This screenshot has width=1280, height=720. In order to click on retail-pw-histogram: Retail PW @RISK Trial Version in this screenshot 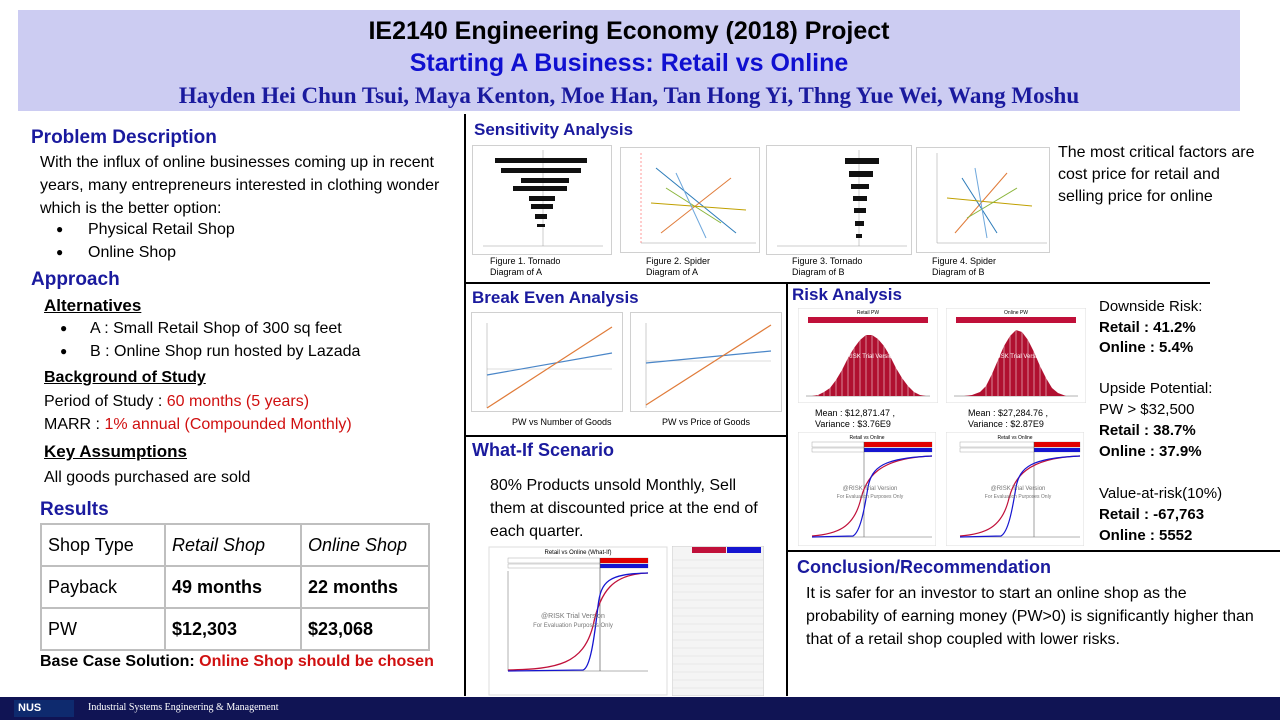, I will do `click(868, 355)`.